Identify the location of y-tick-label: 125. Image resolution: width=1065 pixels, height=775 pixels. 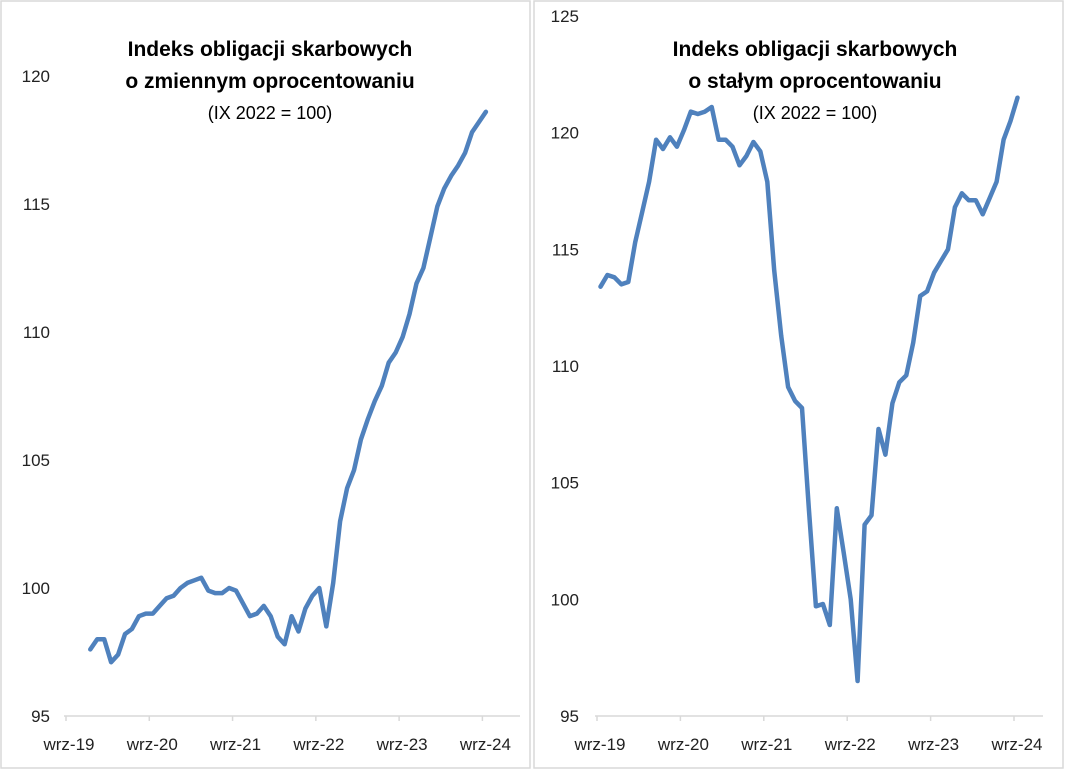
(565, 16).